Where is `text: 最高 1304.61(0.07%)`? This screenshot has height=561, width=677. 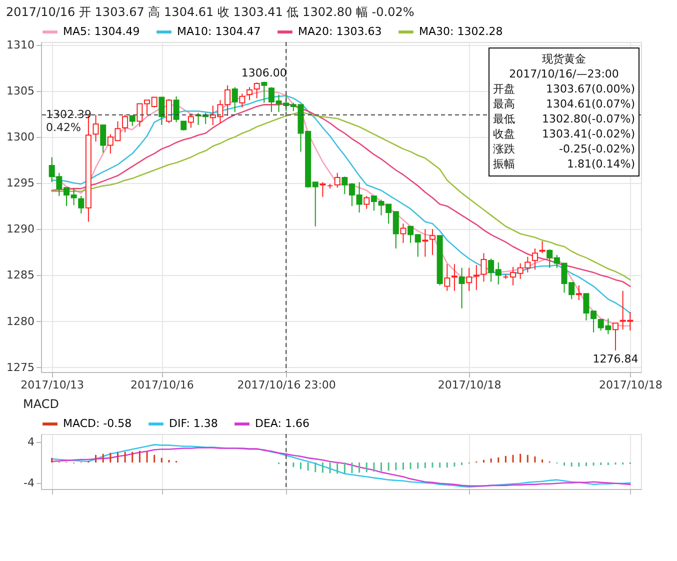 text: 最高 1304.61(0.07%) is located at coordinates (564, 104).